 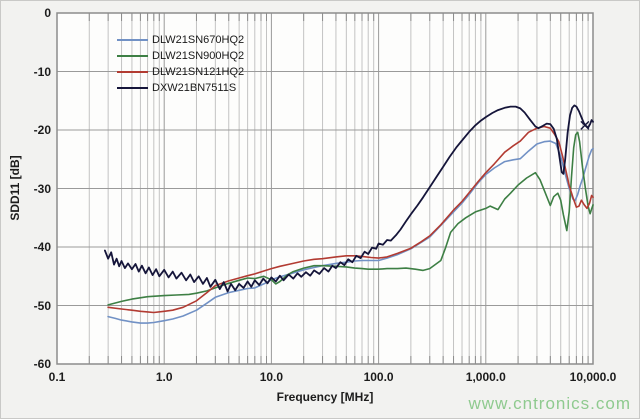 I want to click on y-axis-title: SDD11 [dB], so click(x=15, y=188).